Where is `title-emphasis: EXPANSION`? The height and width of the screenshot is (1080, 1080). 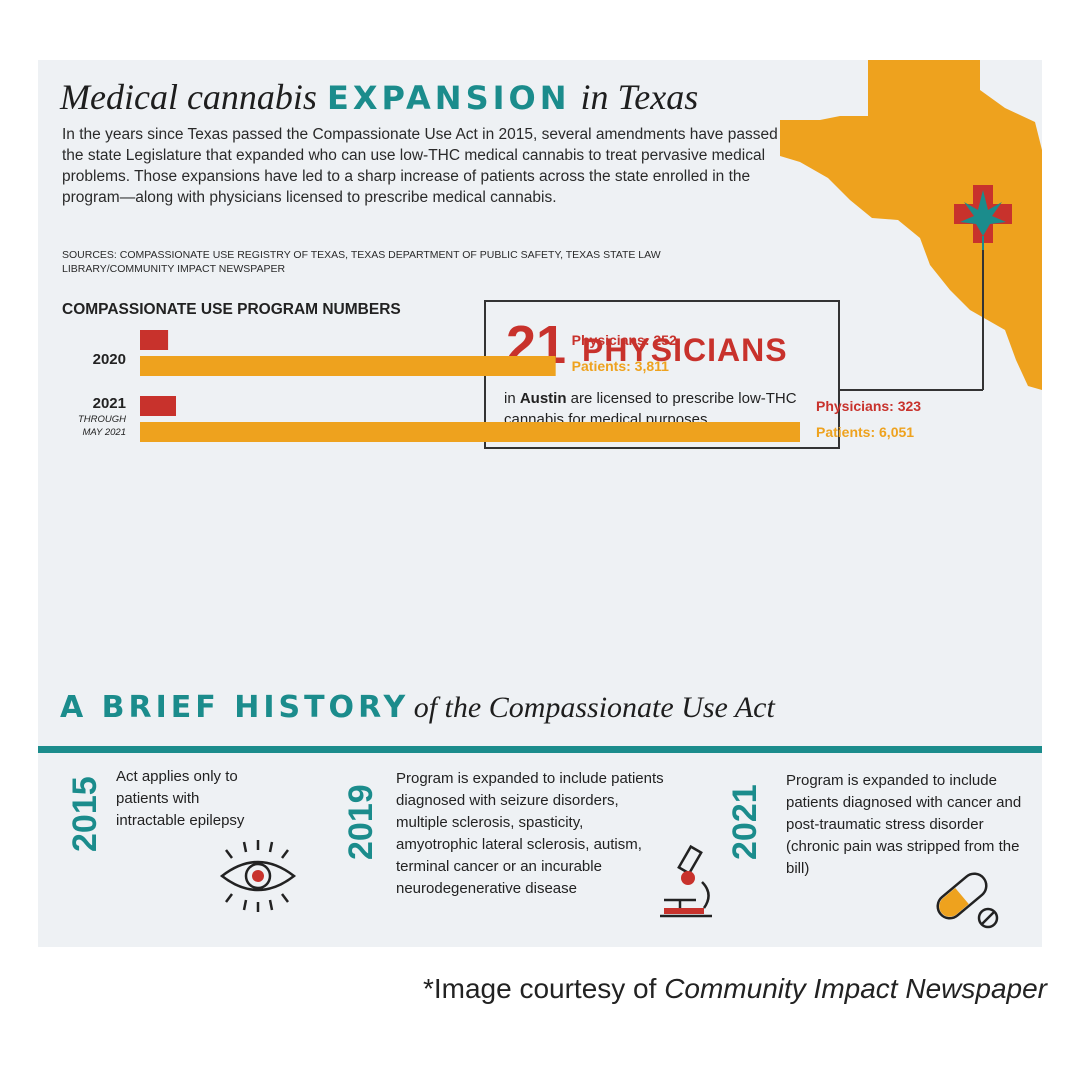 title-emphasis: EXPANSION is located at coordinates (448, 98).